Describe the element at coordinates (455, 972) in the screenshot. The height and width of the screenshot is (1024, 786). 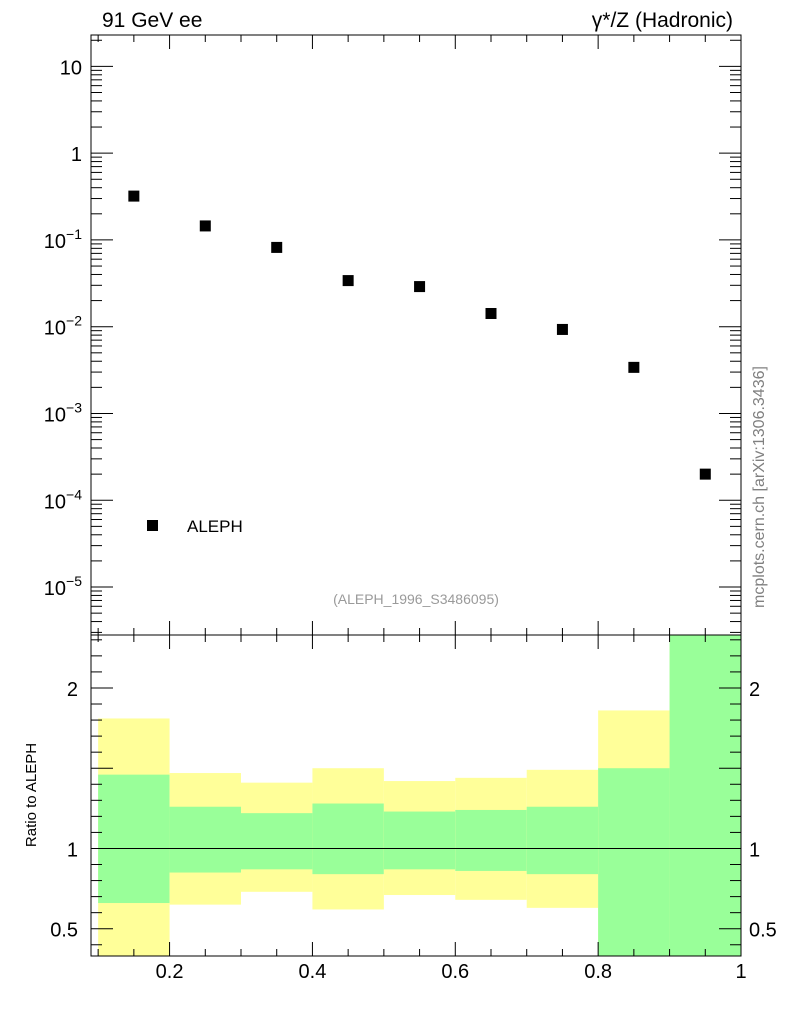
I see `x-tick-label: 0.6` at that location.